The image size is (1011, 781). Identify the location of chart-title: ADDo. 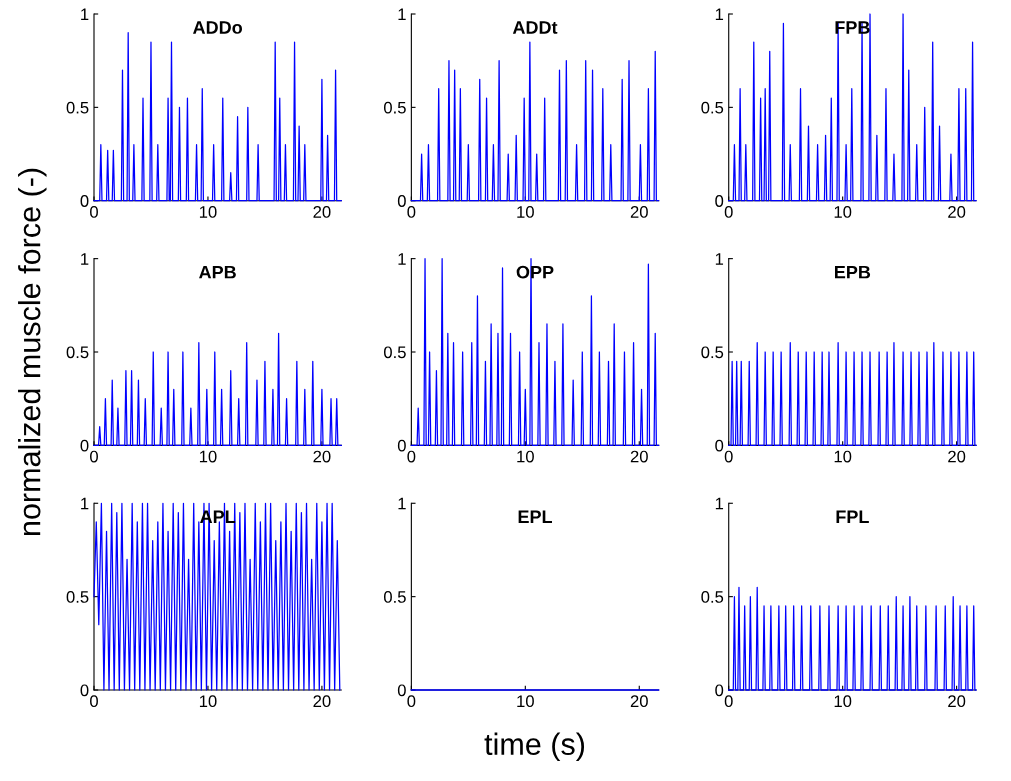
(218, 27).